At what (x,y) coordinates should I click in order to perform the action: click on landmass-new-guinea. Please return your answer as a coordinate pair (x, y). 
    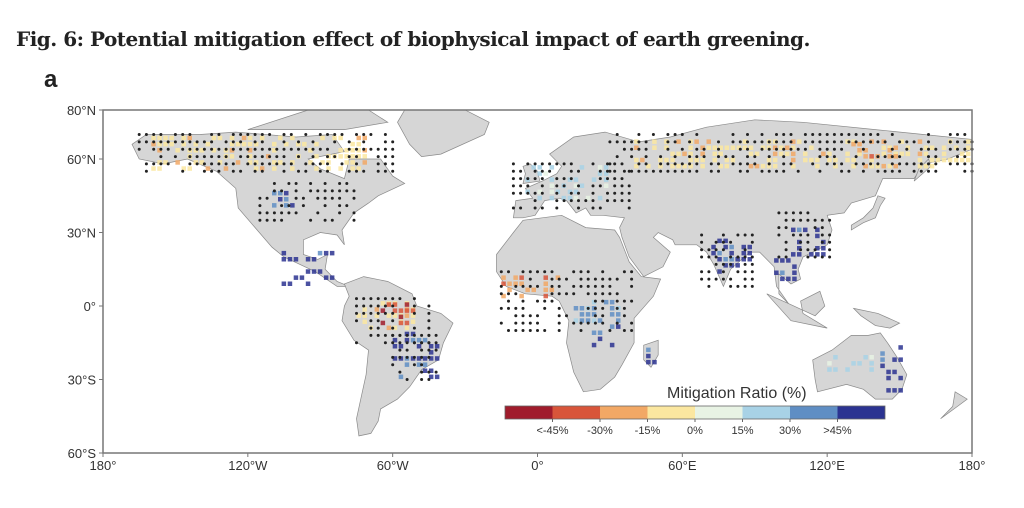
    Looking at the image, I should click on (876, 318).